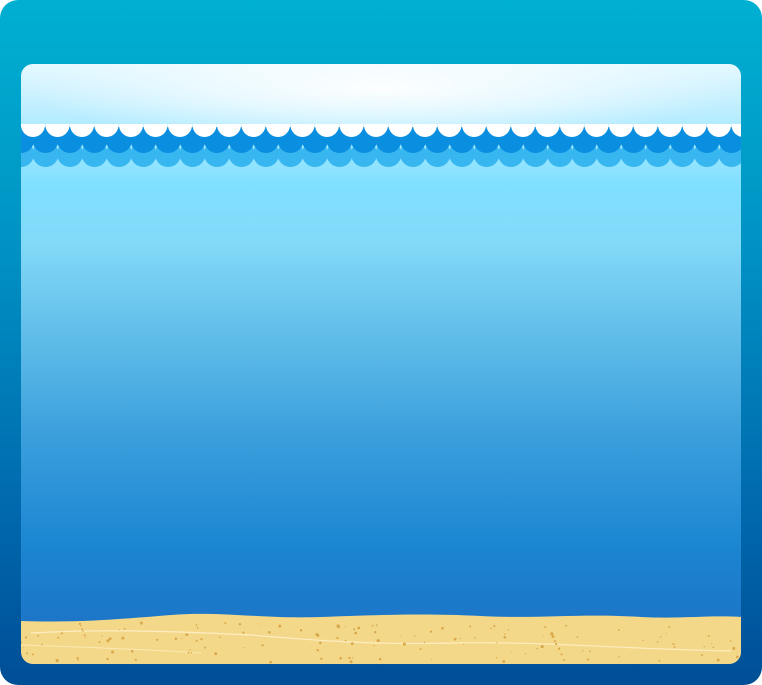 This screenshot has height=685, width=762. I want to click on wave-band, so click(381, 145).